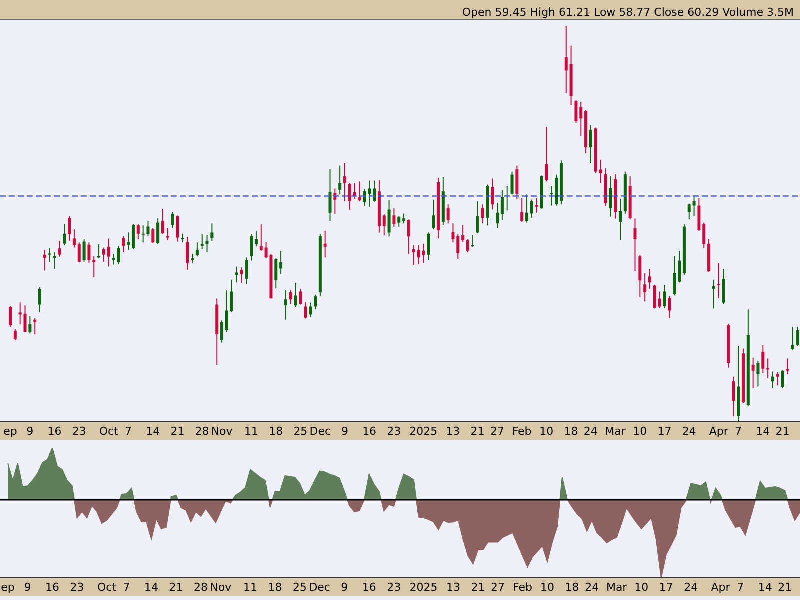  What do you see at coordinates (321, 431) in the screenshot?
I see `x-tick-label: Dec` at bounding box center [321, 431].